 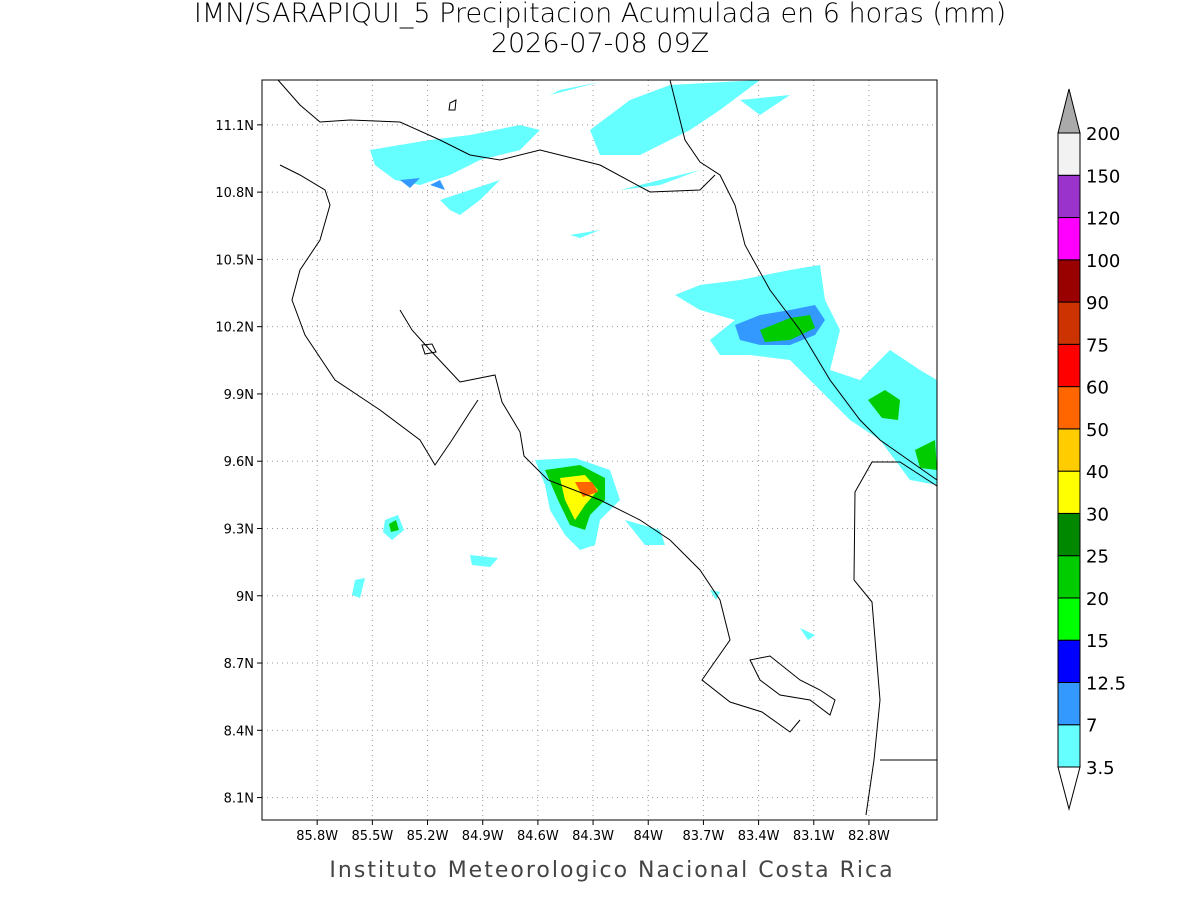 What do you see at coordinates (1103, 176) in the screenshot?
I see `colorbar-label: 150` at bounding box center [1103, 176].